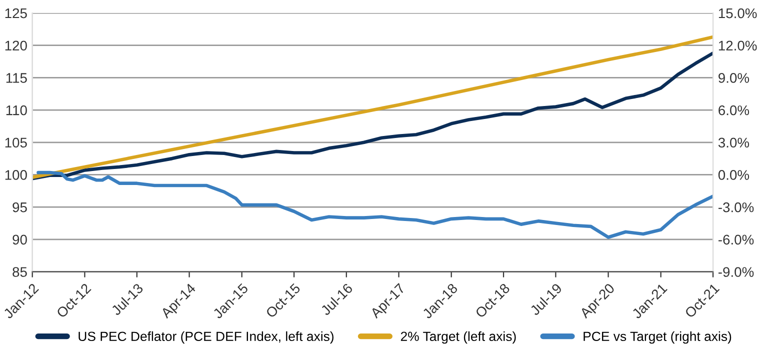  Describe the element at coordinates (16, 13) in the screenshot. I see `y-tick-label: 125` at that location.